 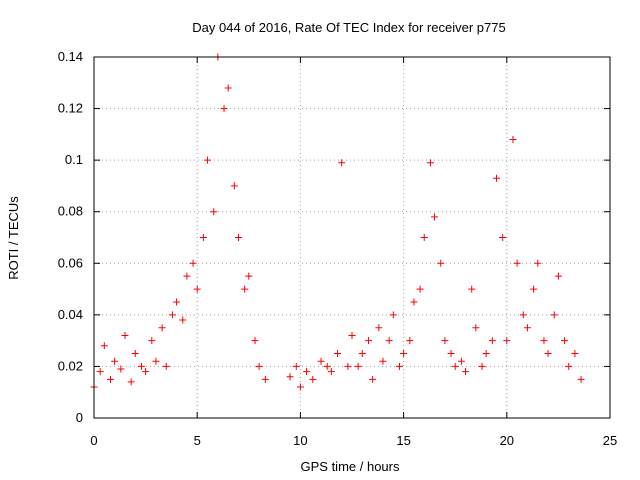 What do you see at coordinates (350, 466) in the screenshot?
I see `x-axis-label: GPS time / hours` at bounding box center [350, 466].